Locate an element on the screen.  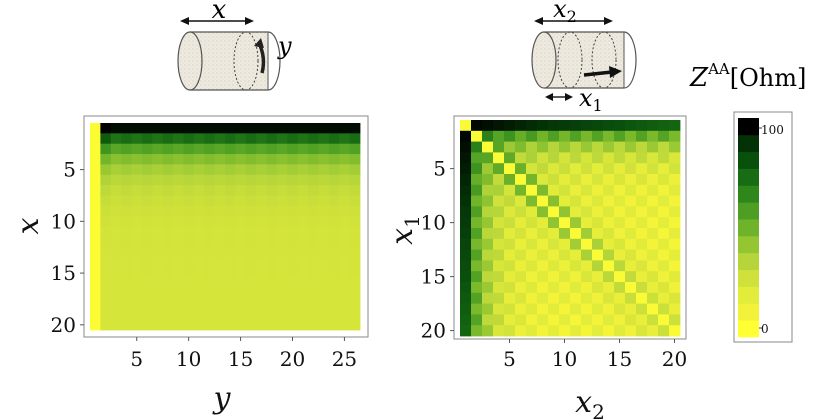
left-x-axis-label: y is located at coordinates (222, 398).